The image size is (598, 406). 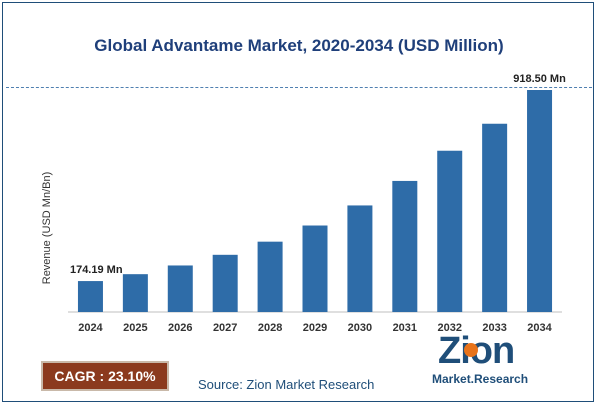 What do you see at coordinates (225, 328) in the screenshot?
I see `x-tick-label: 2027` at bounding box center [225, 328].